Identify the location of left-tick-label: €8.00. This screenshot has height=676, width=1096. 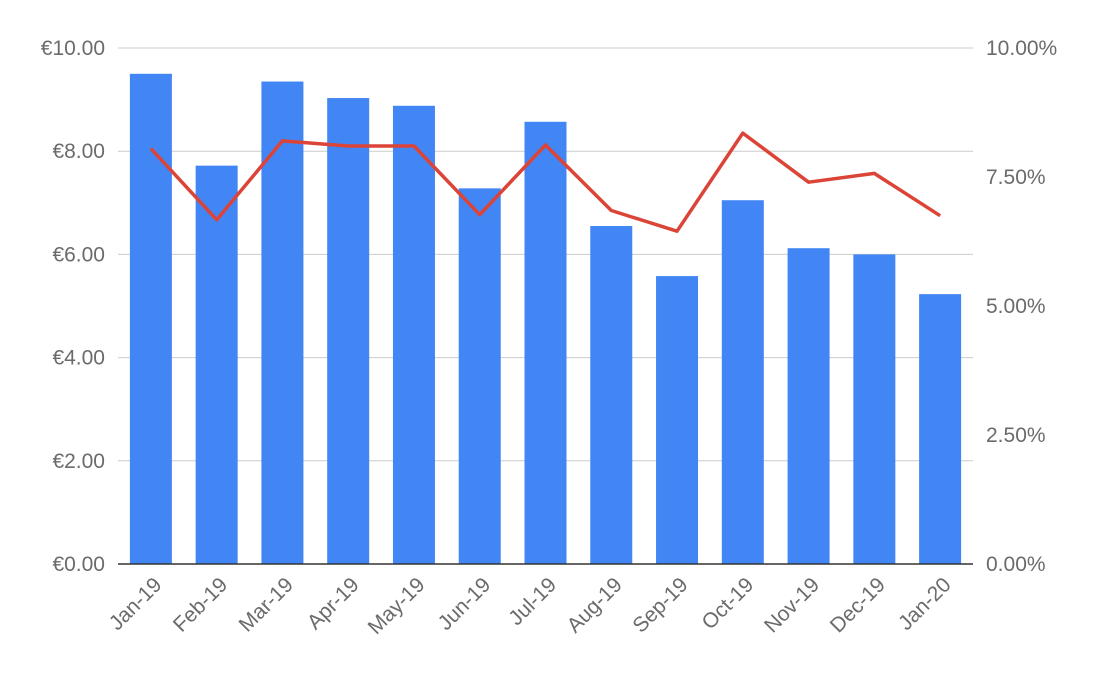
(78, 151).